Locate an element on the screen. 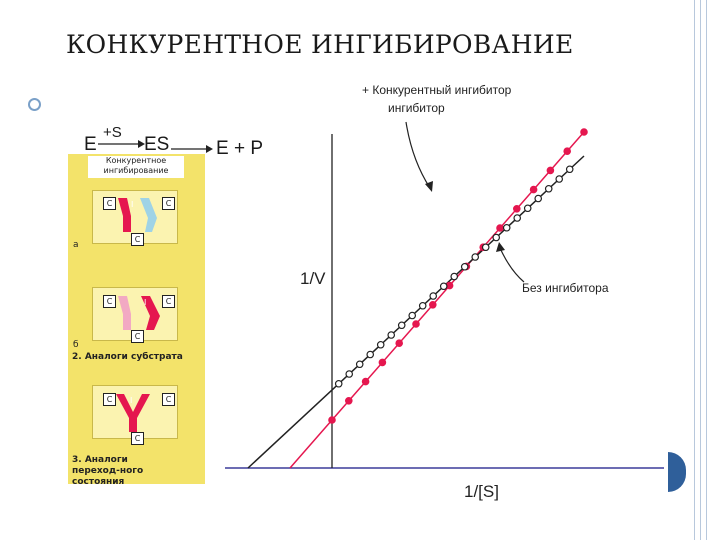 The width and height of the screenshot is (720, 540). panel-letter-b: б is located at coordinates (76, 345).